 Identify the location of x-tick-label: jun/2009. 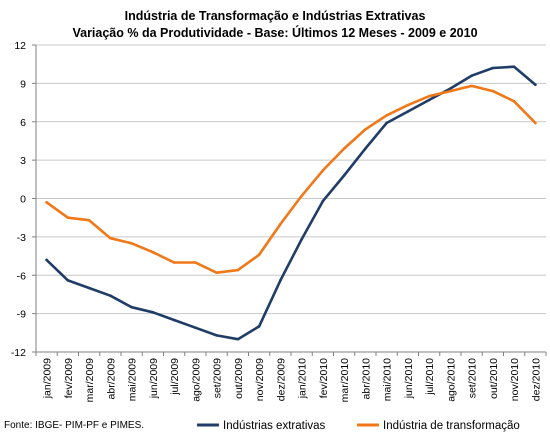
(154, 378).